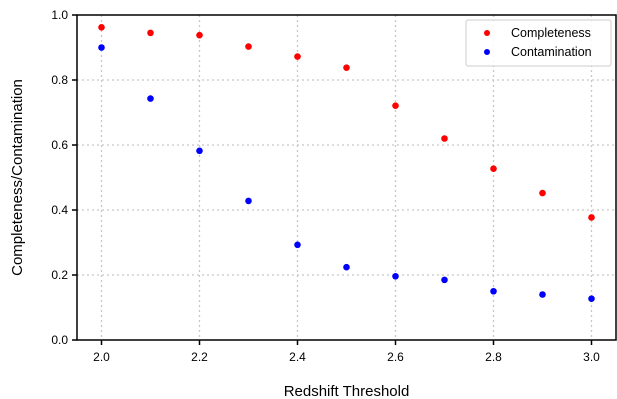 Image resolution: width=617 pixels, height=399 pixels. I want to click on y-tick-label: 1.0, so click(59, 15).